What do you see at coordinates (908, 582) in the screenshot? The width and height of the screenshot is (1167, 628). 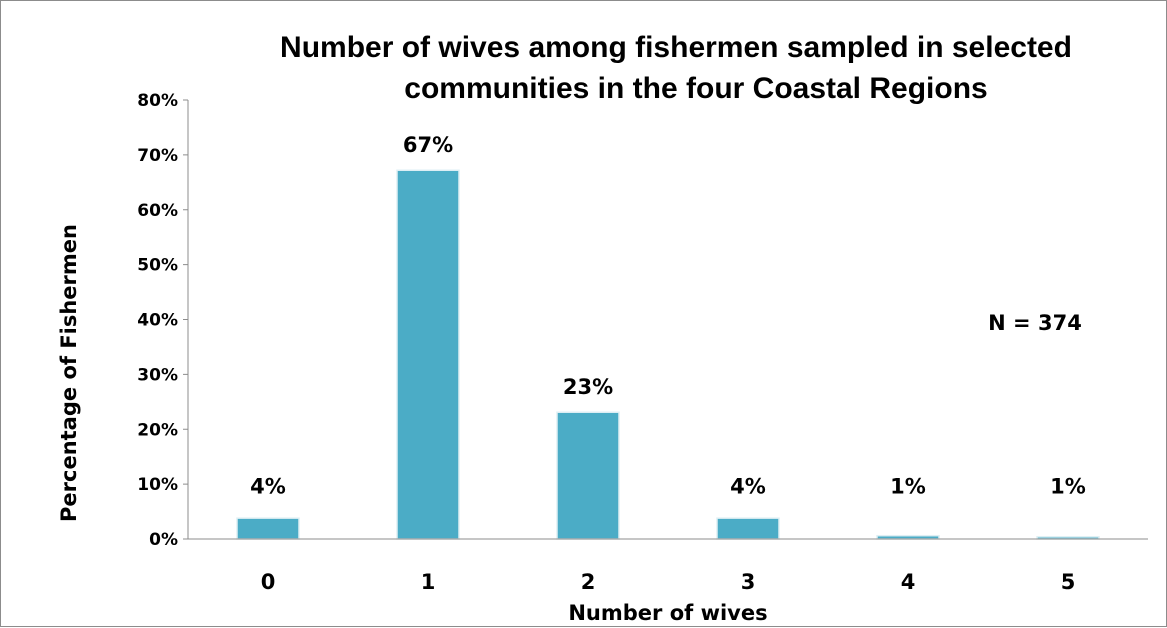 I see `x-tick-label: 4` at bounding box center [908, 582].